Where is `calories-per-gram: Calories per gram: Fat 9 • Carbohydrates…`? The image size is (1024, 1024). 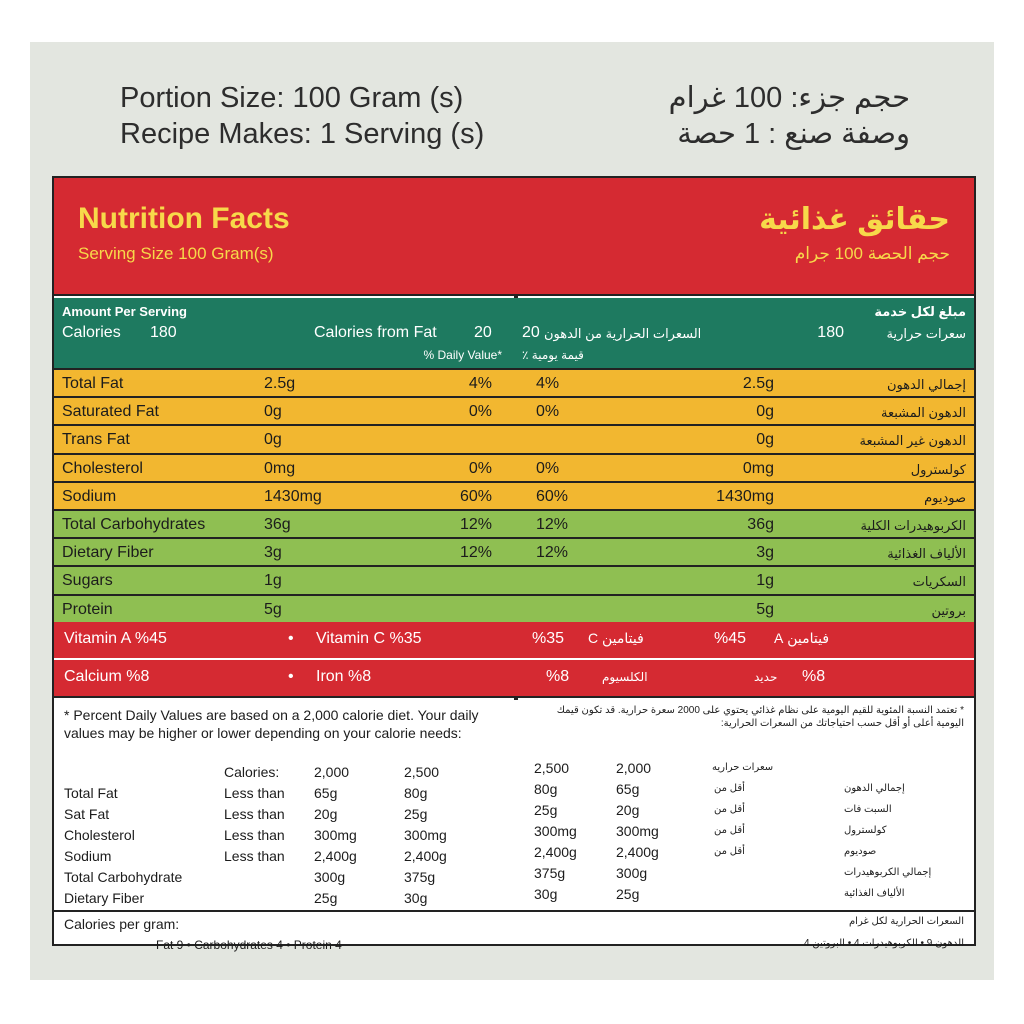
calories-per-gram: Calories per gram: Fat 9 • Carbohydrates… is located at coordinates (284, 931).